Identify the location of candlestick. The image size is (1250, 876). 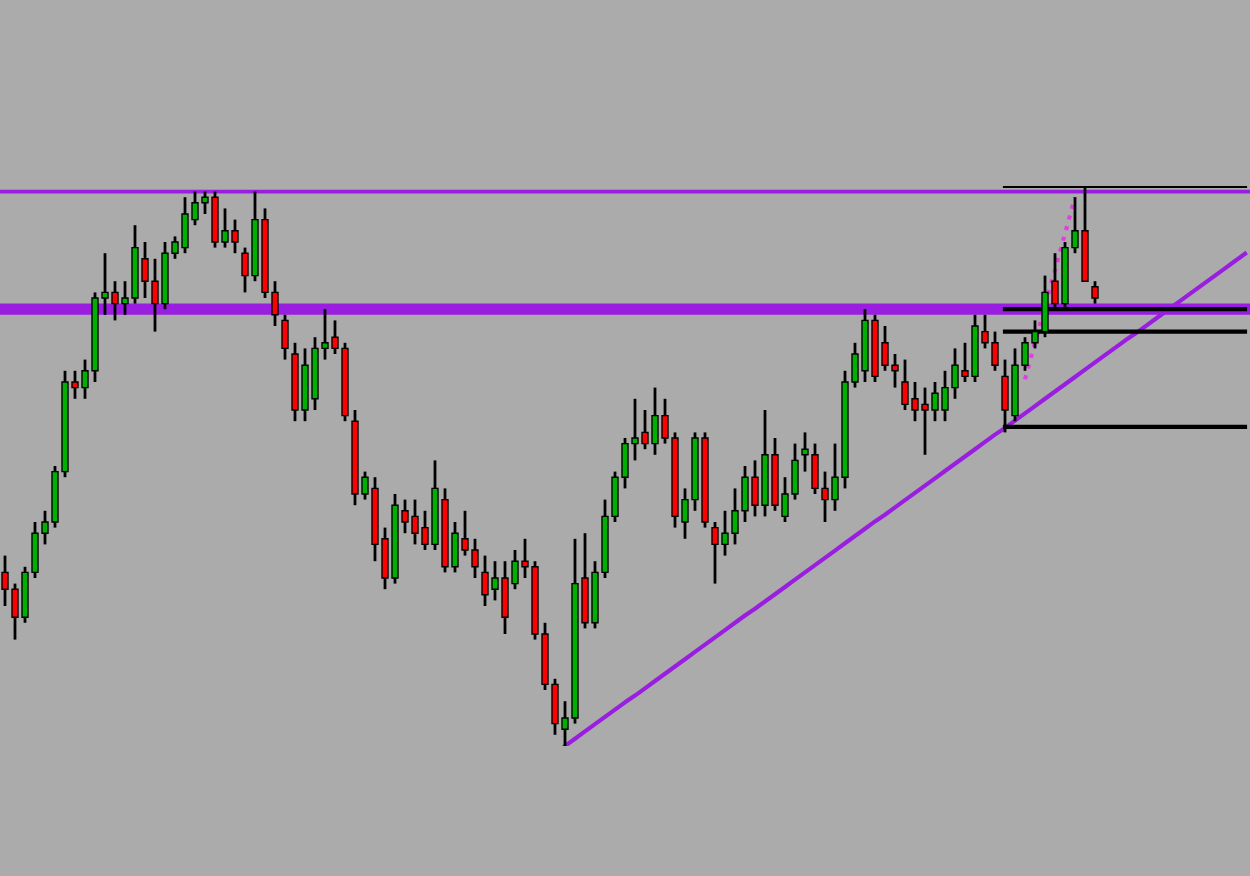
(285, 337).